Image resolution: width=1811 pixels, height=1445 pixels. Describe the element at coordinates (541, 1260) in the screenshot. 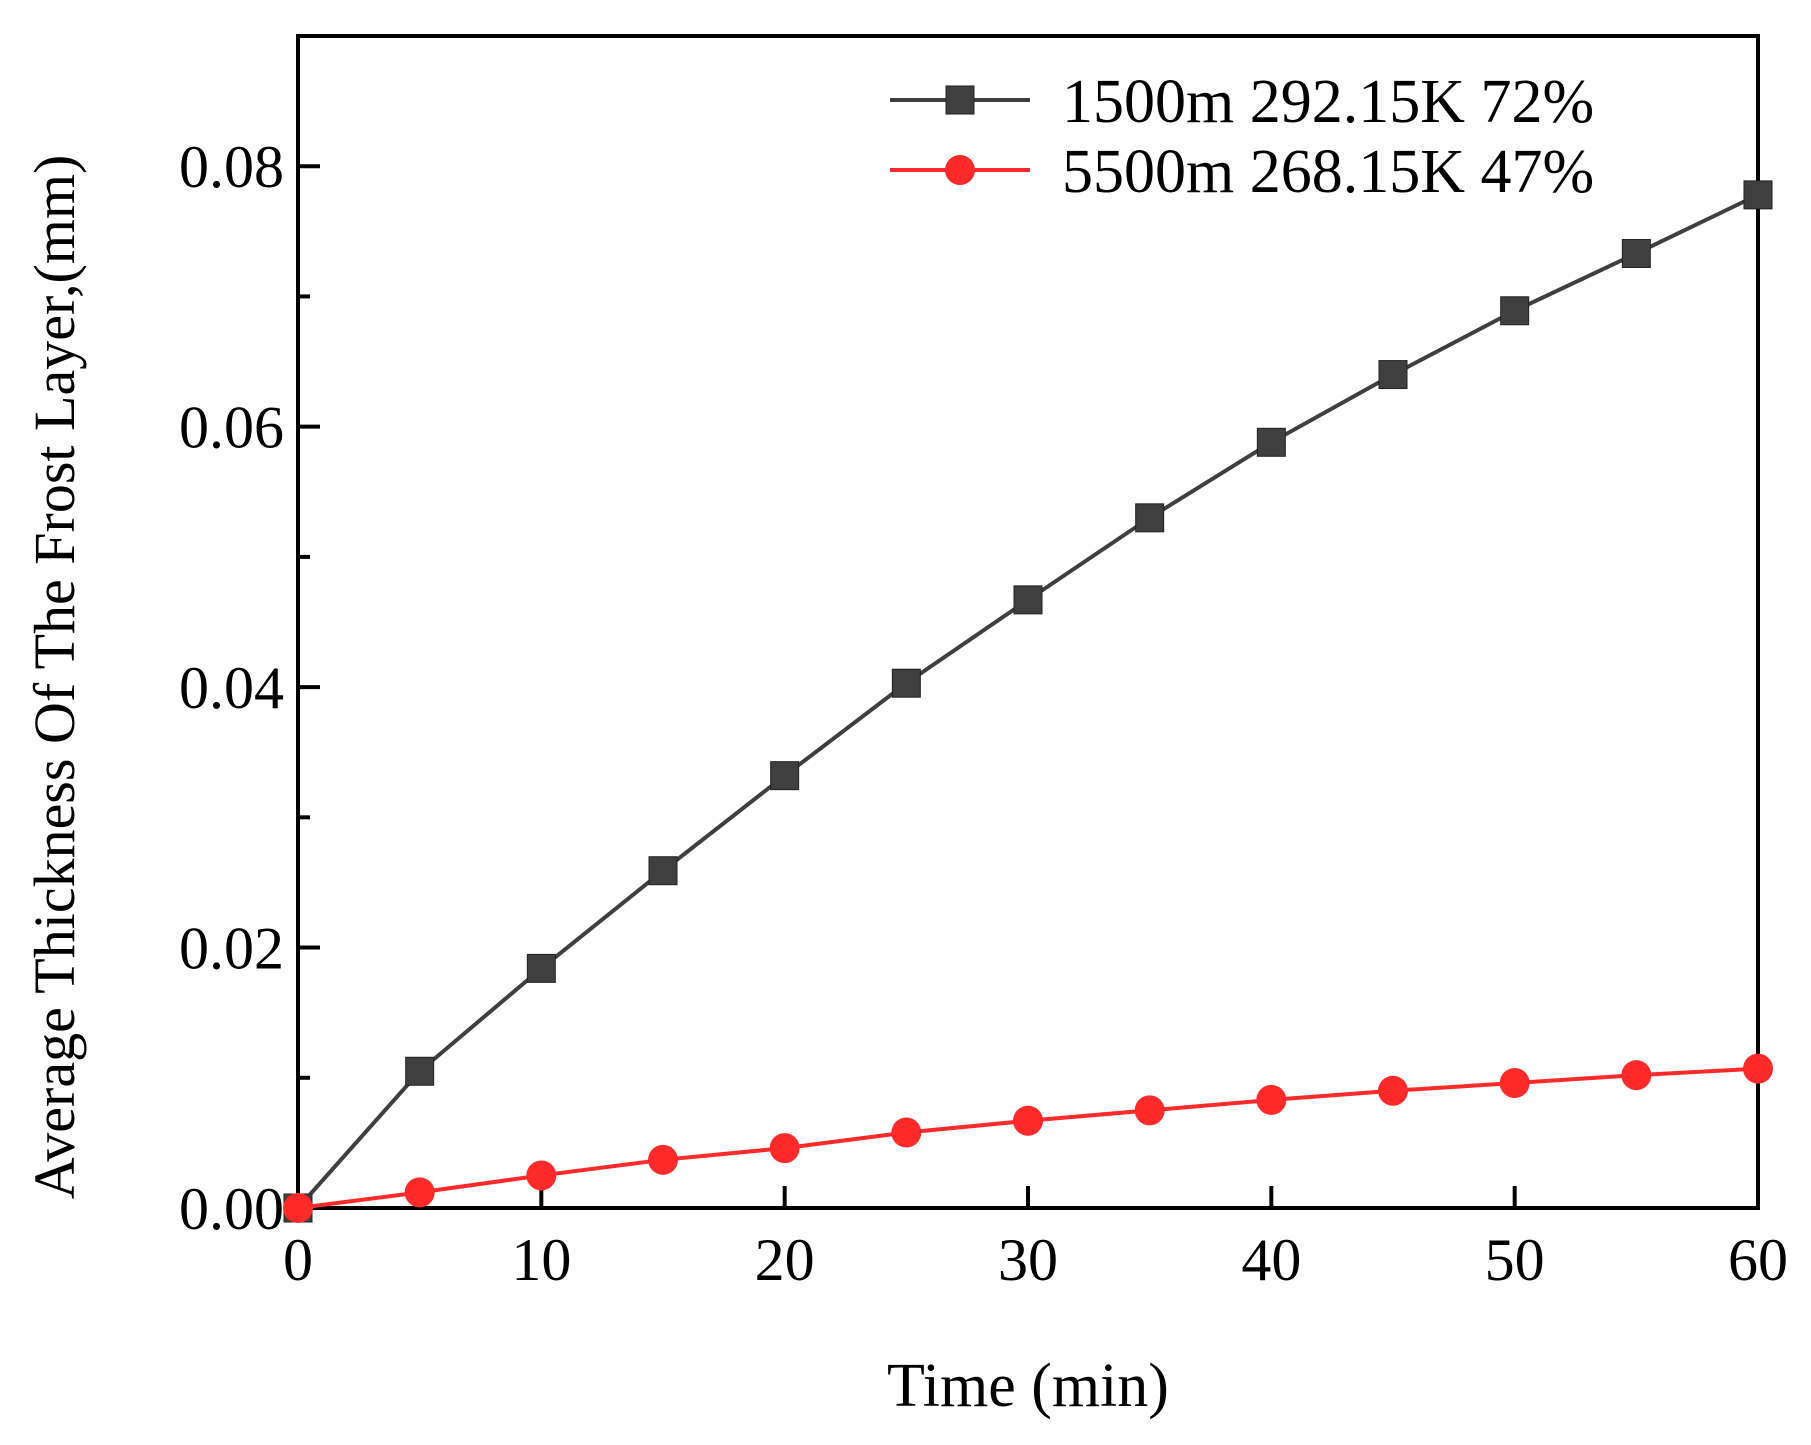

I see `x-tick-label: 10` at that location.